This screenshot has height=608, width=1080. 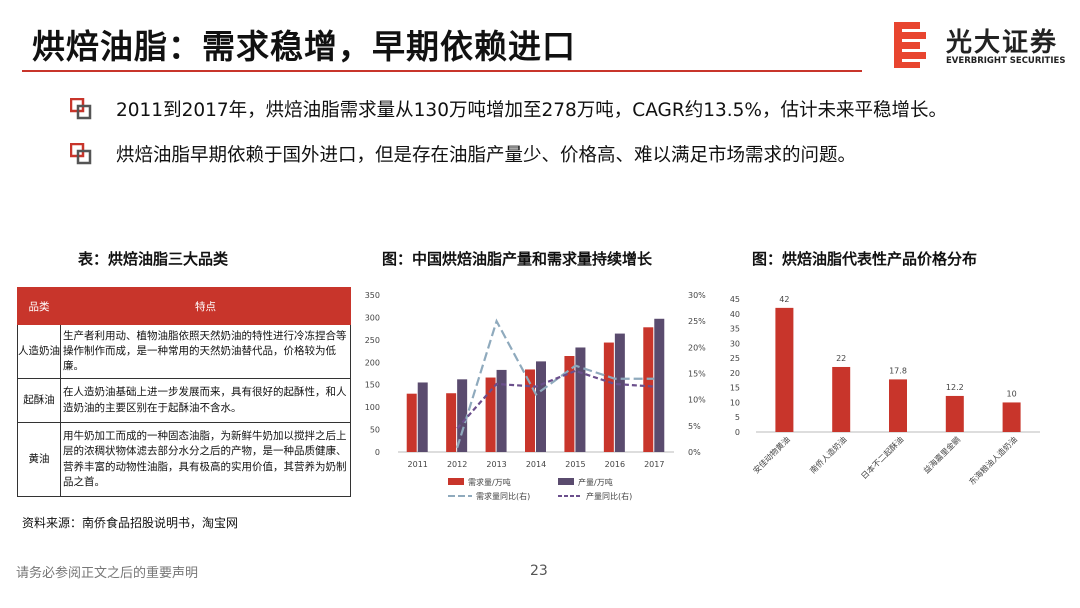 I want to click on x-tick-label: 2014, so click(x=536, y=464).